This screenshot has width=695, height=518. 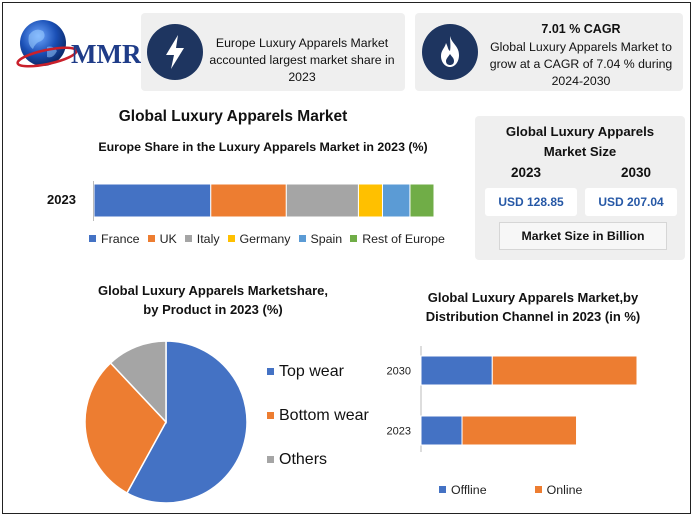 I want to click on europe-legend-item-rest-of-europe: Rest of Europe, so click(x=397, y=239).